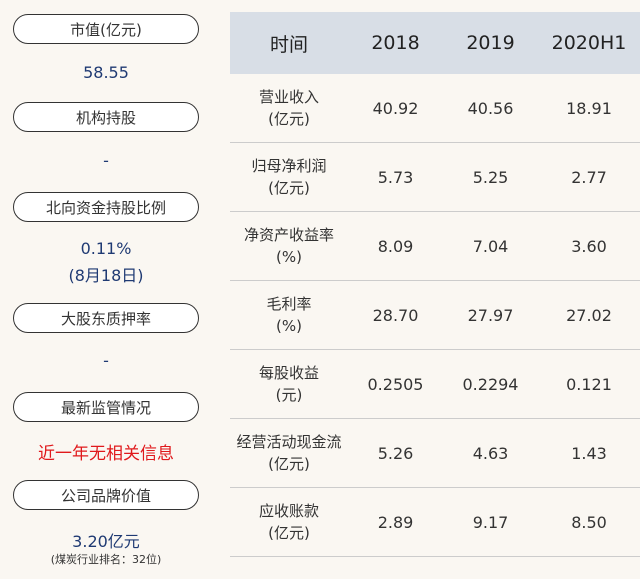 Image resolution: width=640 pixels, height=579 pixels. What do you see at coordinates (490, 453) in the screenshot?
I see `value-cell: 4.63` at bounding box center [490, 453].